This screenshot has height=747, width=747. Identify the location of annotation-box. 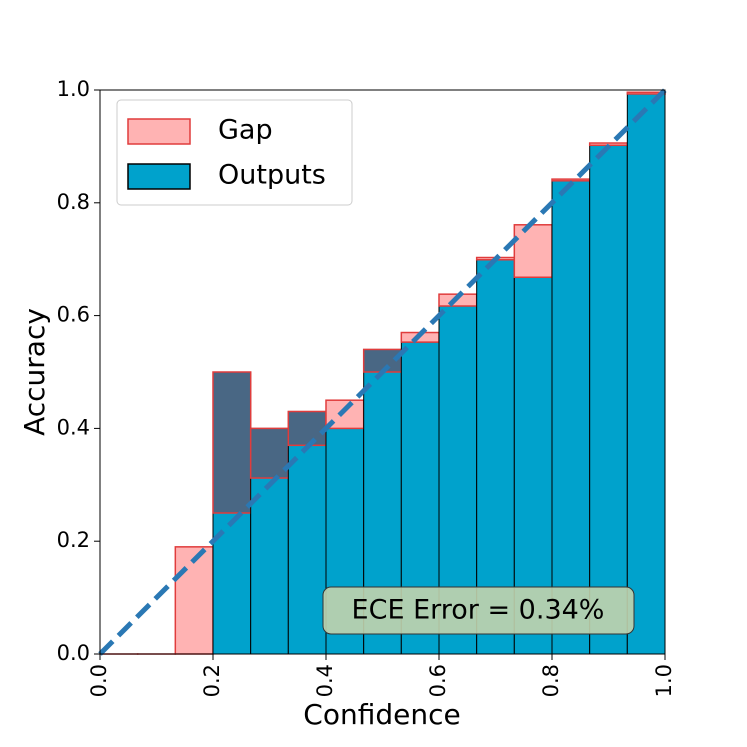
(478, 610).